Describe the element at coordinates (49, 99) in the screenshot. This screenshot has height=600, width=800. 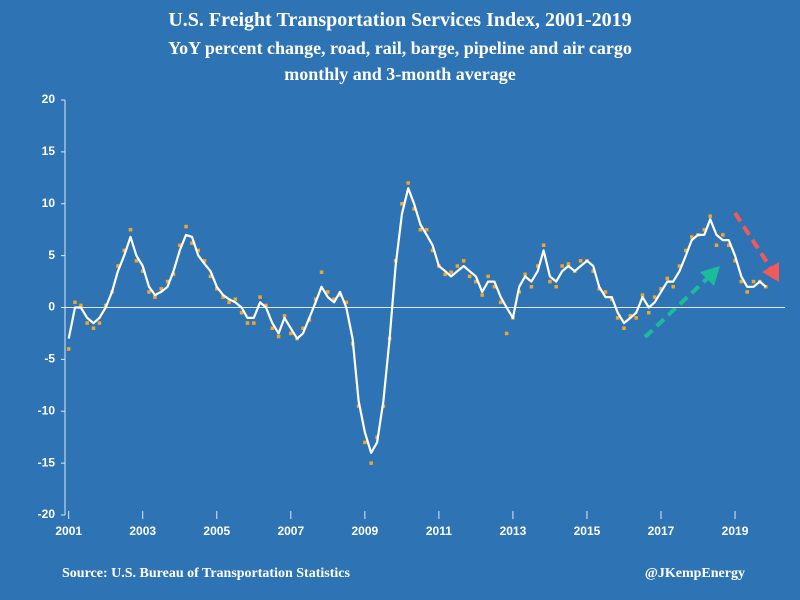
I see `y-tick-label: 20` at that location.